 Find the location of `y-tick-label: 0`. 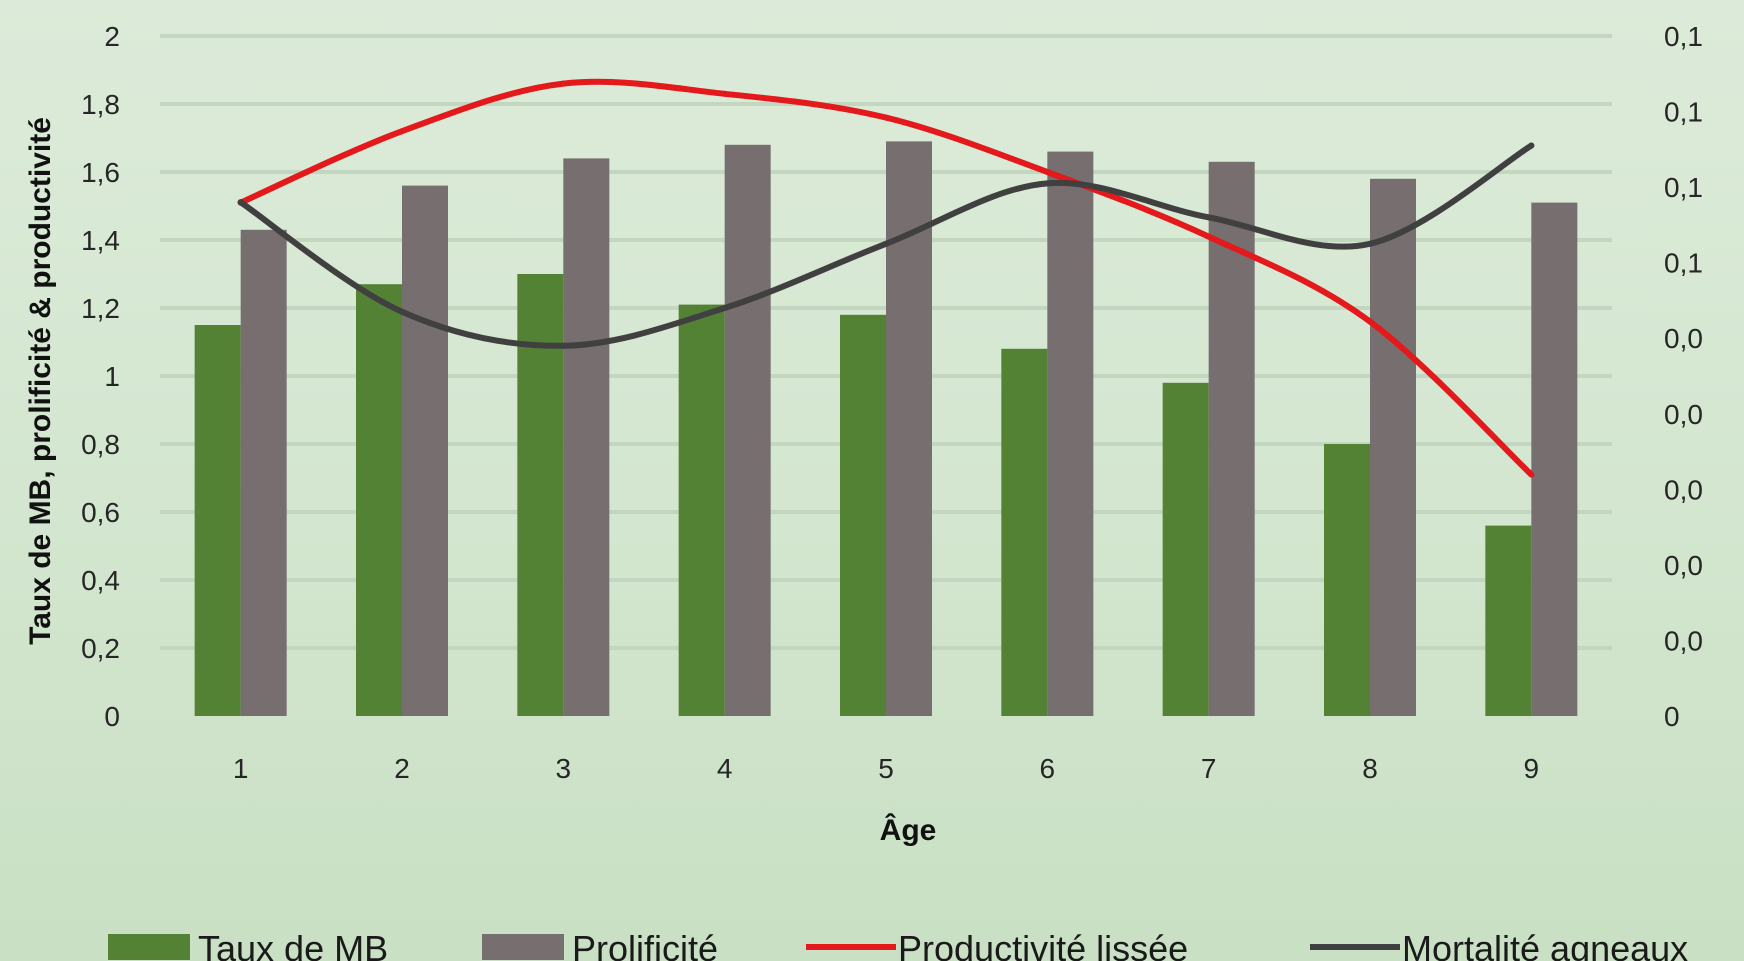

y-tick-label: 0 is located at coordinates (112, 716).